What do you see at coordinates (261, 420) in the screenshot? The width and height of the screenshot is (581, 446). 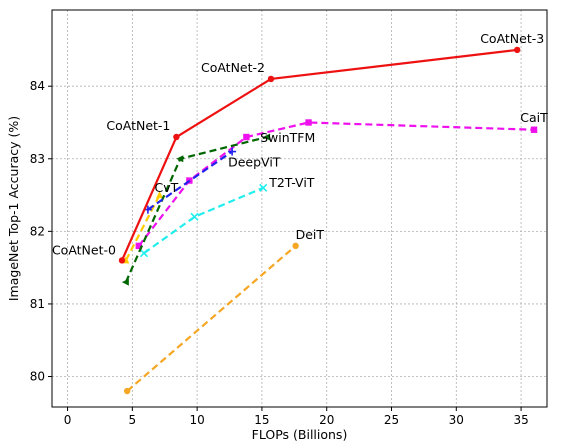 I see `x-tick-label: 15` at bounding box center [261, 420].